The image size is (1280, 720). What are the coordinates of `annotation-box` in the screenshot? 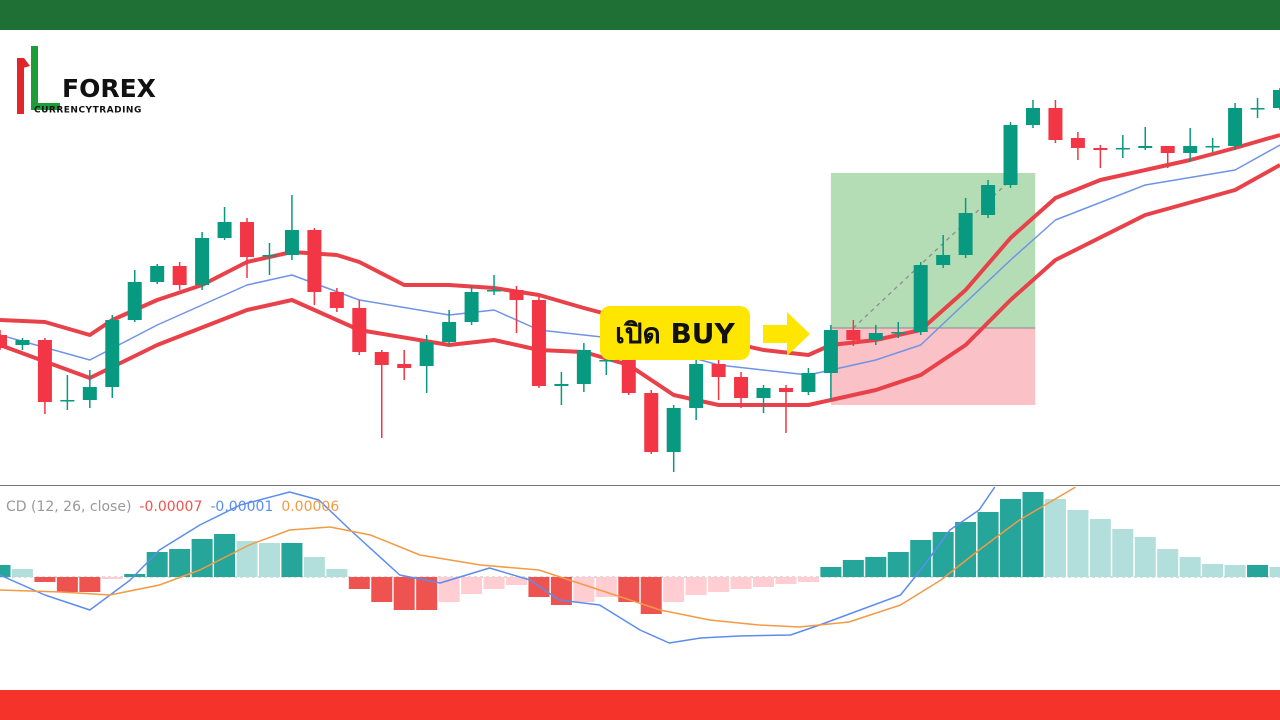 It's located at (675, 333).